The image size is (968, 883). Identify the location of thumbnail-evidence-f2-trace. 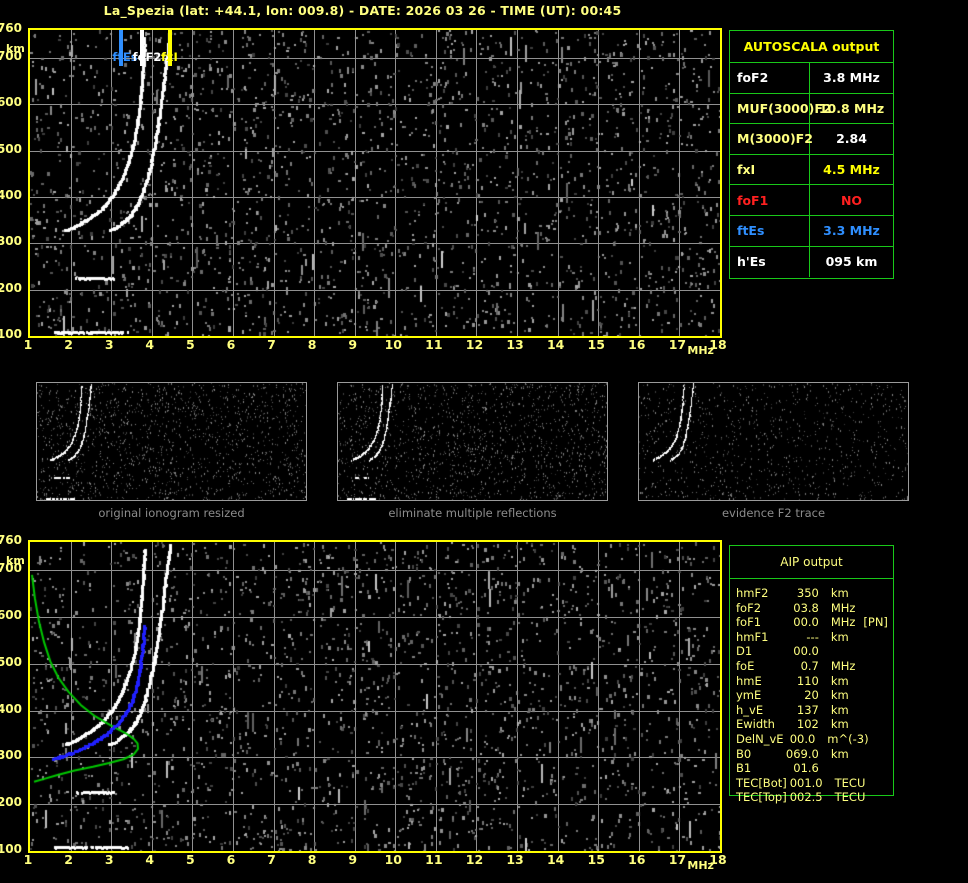
(773, 441).